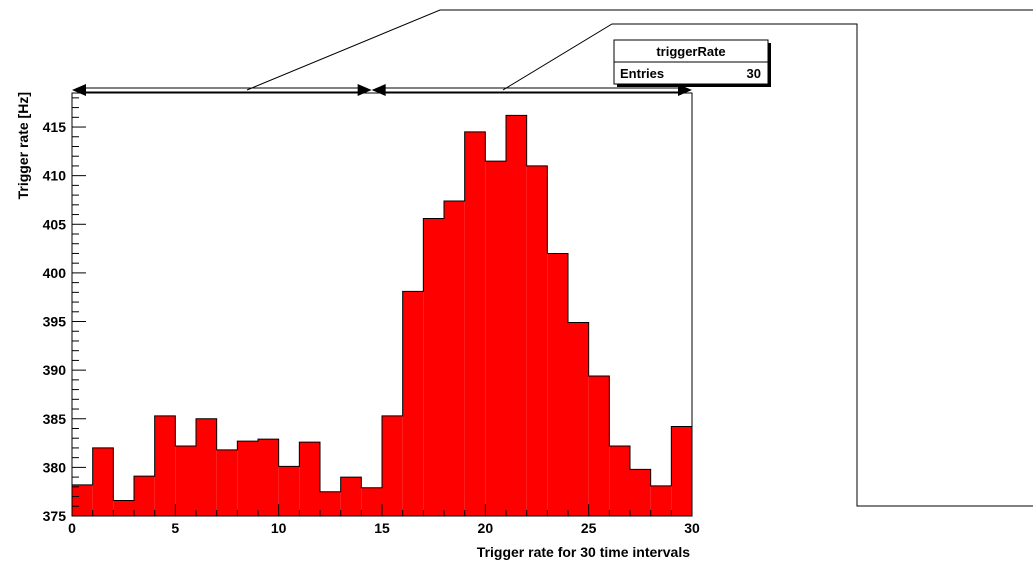 Image resolution: width=1033 pixels, height=566 pixels. I want to click on stats-entries-value: 30, so click(754, 73).